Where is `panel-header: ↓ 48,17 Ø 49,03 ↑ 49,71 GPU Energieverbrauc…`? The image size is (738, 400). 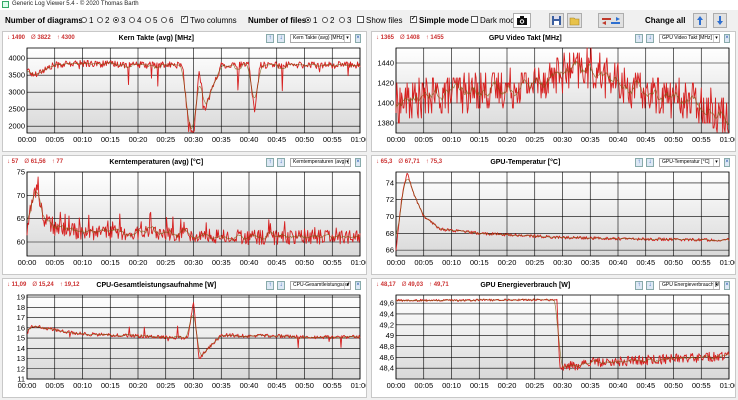 panel-header: ↓ 48,17 Ø 49,03 ↑ 49,71 GPU Energieverbrauc… is located at coordinates (553, 285).